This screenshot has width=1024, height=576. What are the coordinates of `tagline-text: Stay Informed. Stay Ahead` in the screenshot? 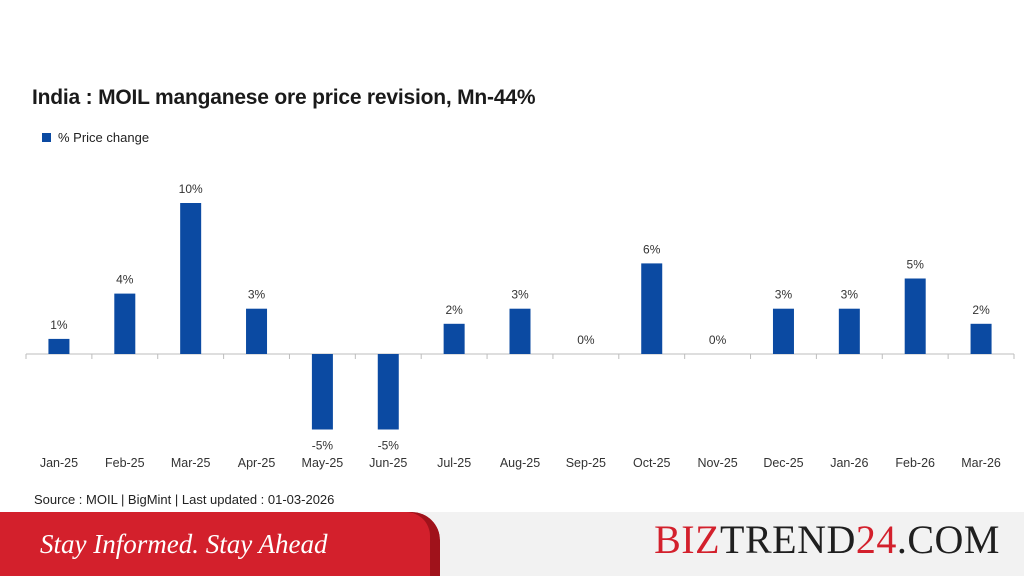 It's located at (184, 543).